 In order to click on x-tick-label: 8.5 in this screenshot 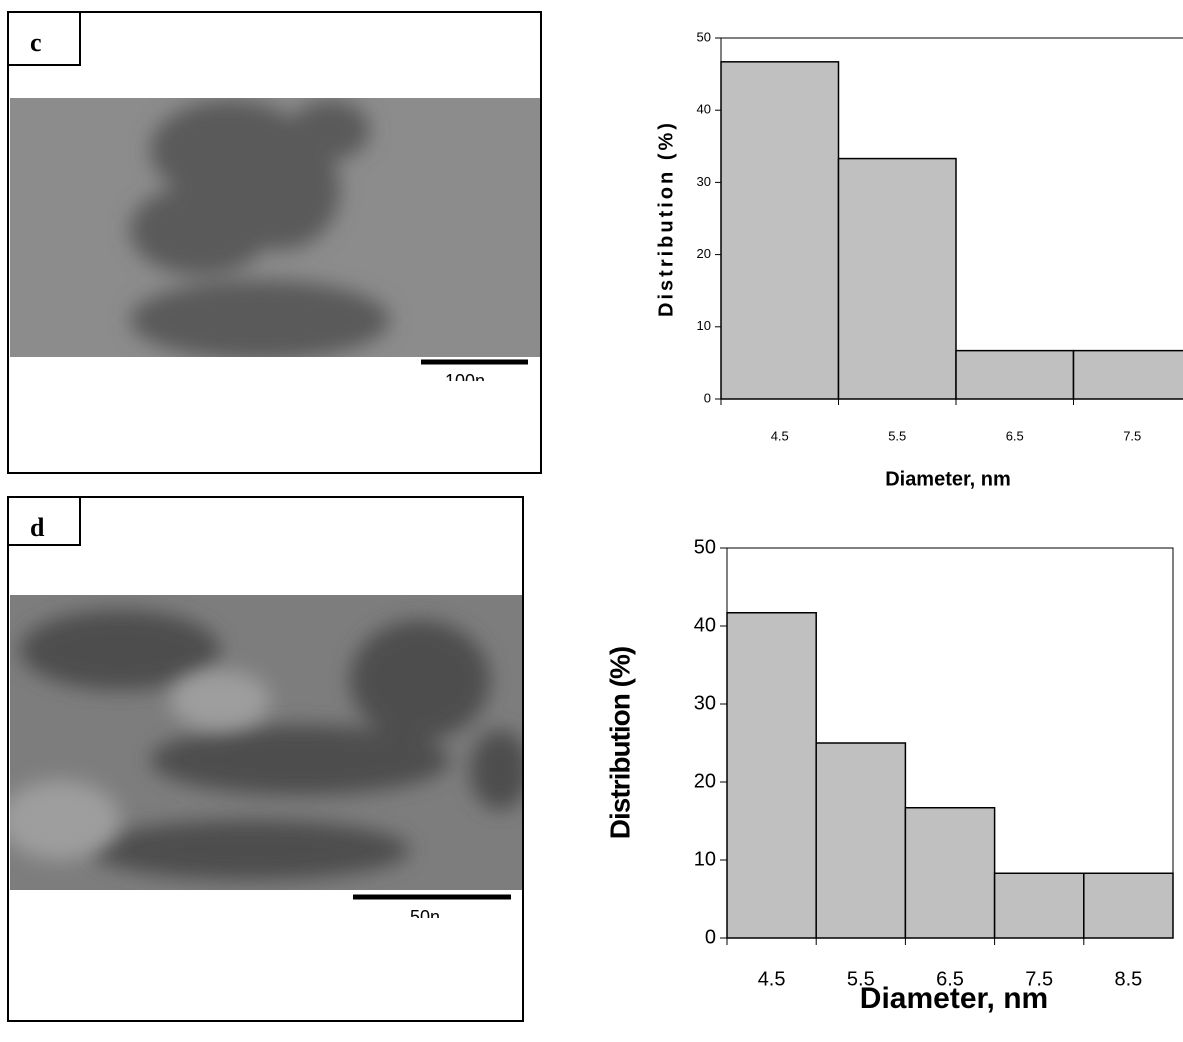, I will do `click(1128, 979)`.